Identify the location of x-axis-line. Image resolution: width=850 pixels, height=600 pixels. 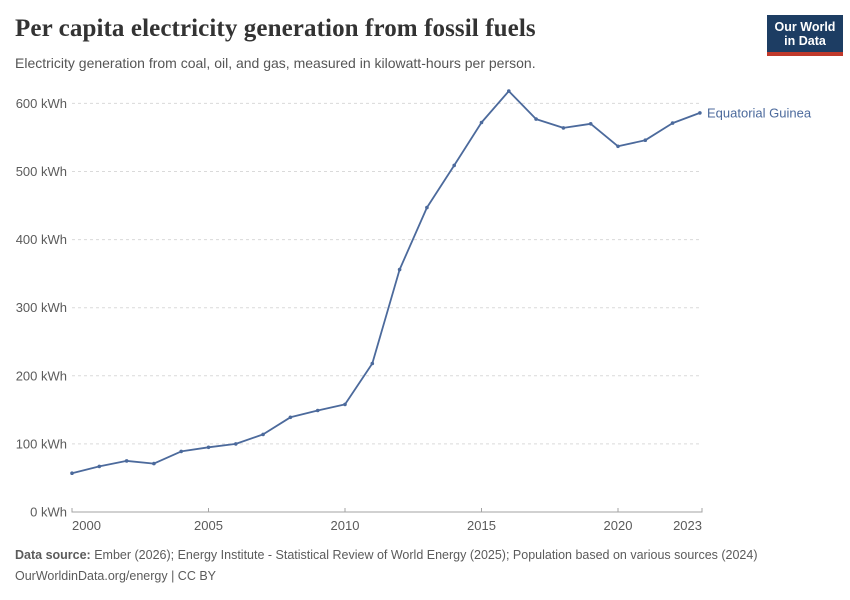
(387, 510).